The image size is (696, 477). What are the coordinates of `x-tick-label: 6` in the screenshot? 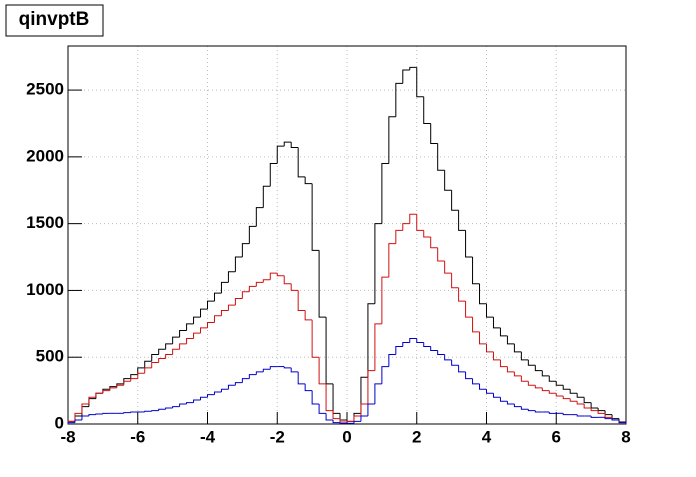 It's located at (556, 436).